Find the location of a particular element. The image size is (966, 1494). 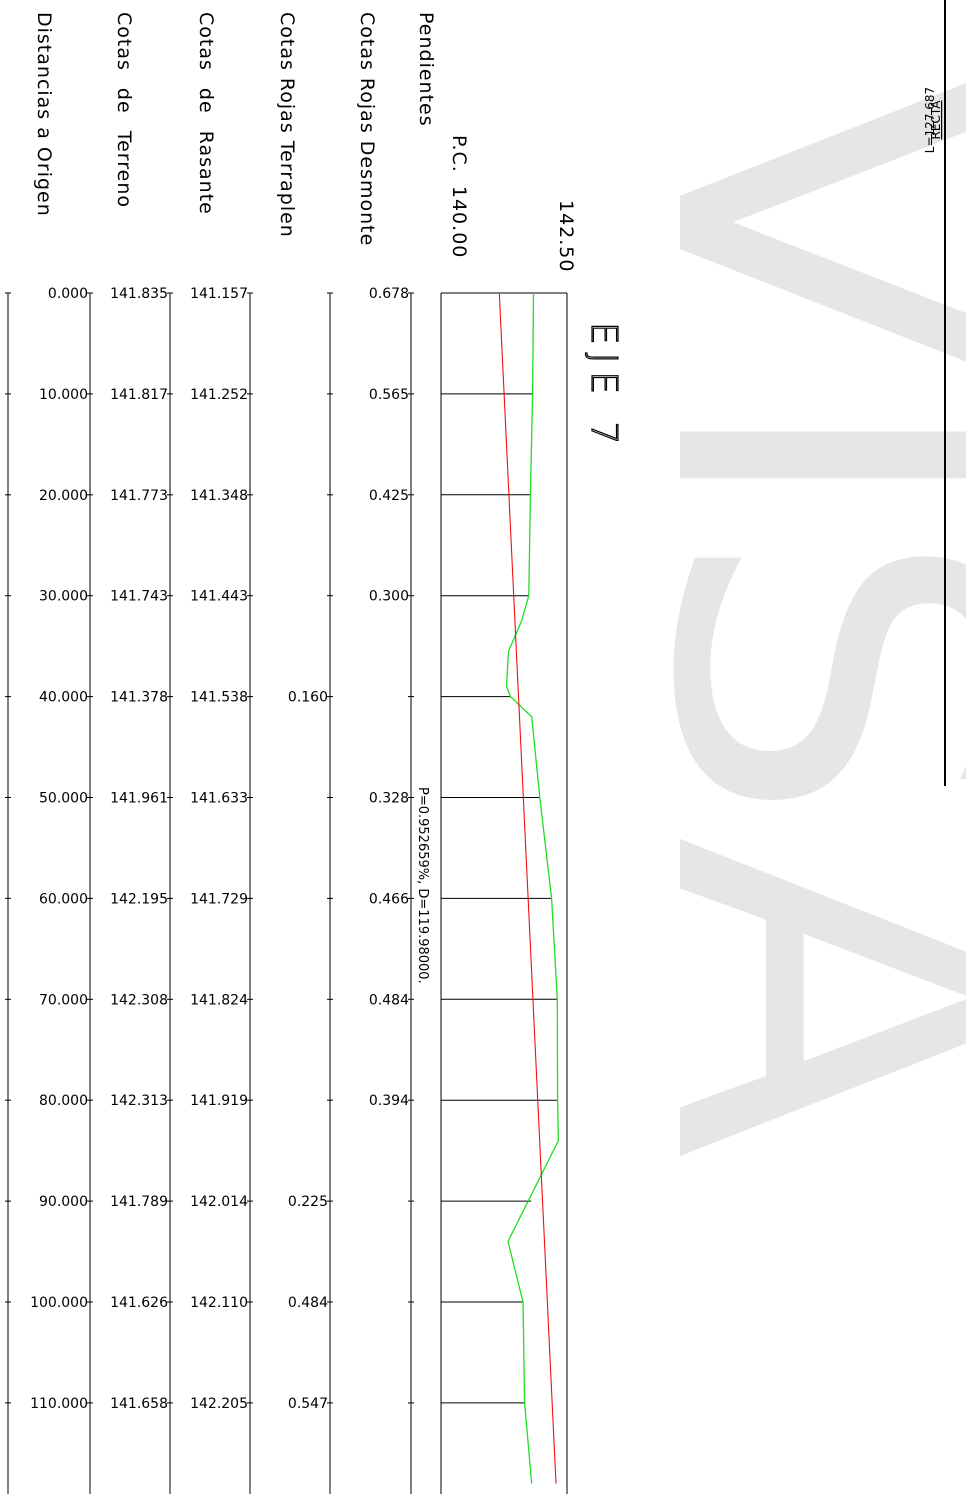

station-rasante: 141.729 is located at coordinates (219, 899).